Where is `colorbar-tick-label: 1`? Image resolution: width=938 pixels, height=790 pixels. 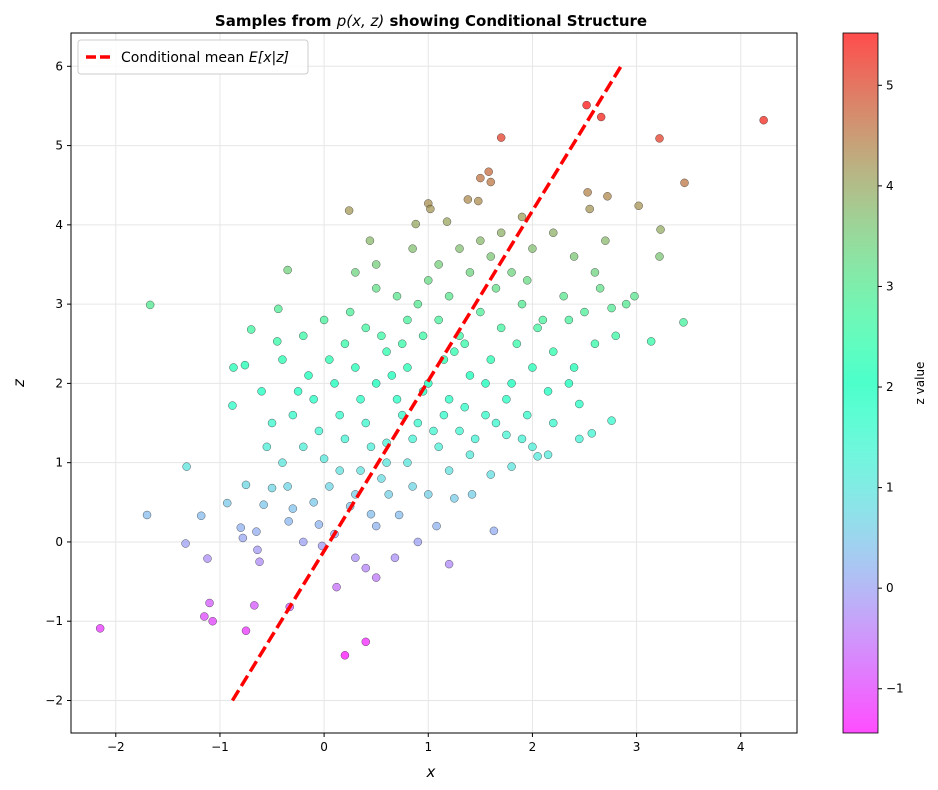 colorbar-tick-label: 1 is located at coordinates (890, 488).